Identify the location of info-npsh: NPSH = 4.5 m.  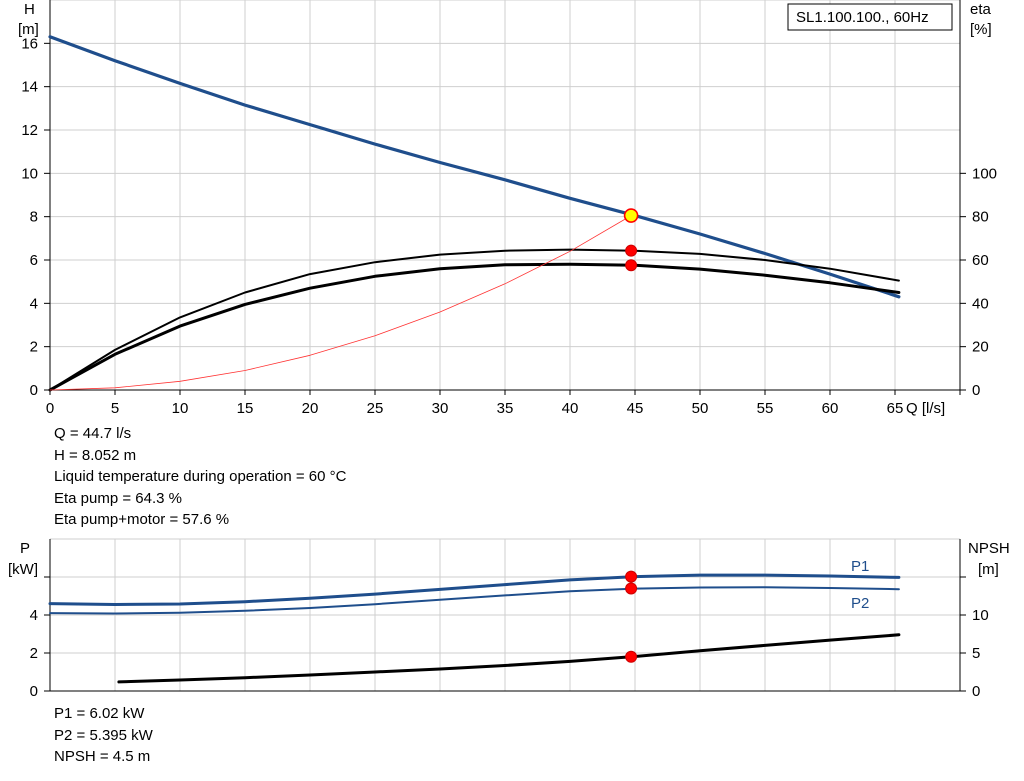
(102, 756).